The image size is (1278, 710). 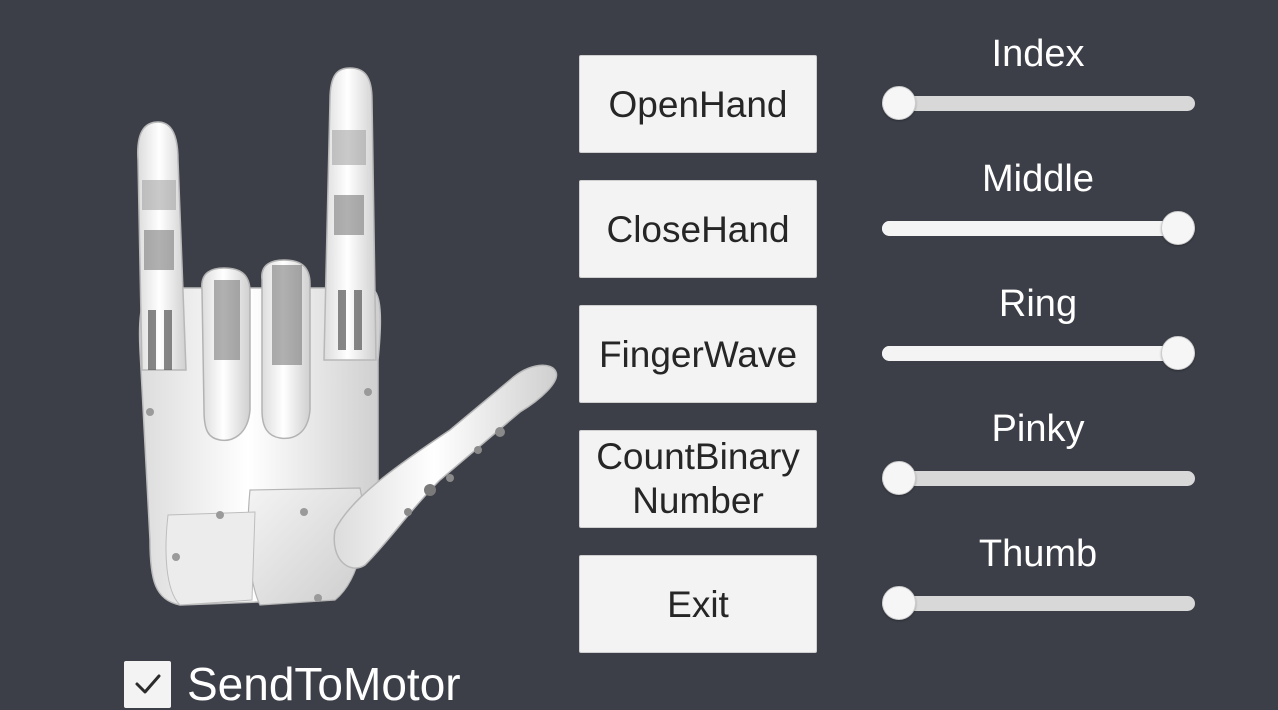 I want to click on slider-group-pinky: Pinky, so click(x=1038, y=467).